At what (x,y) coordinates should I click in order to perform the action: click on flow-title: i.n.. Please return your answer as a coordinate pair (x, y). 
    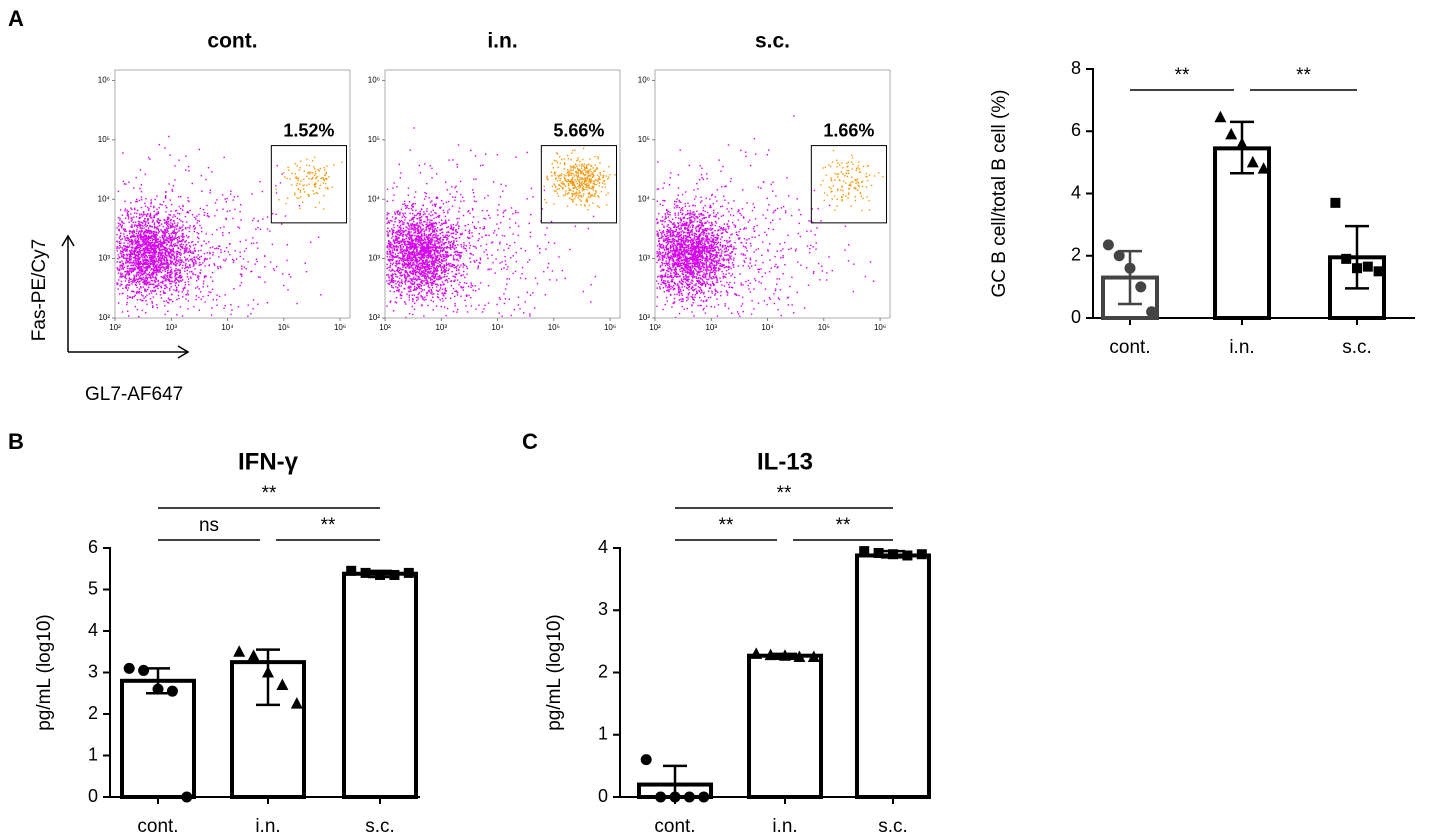
    Looking at the image, I should click on (502, 41).